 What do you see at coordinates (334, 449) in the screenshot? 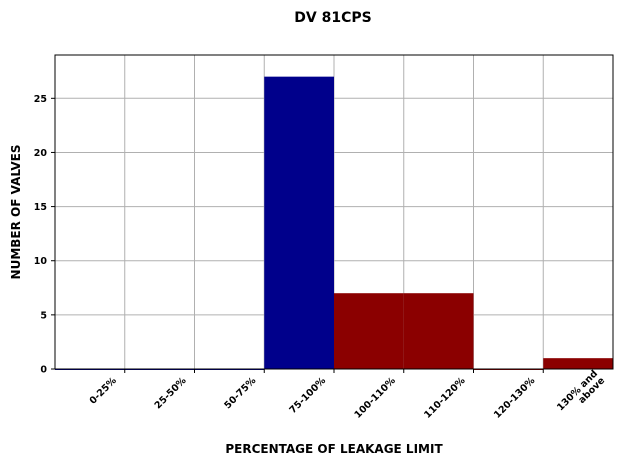
I see `x-axis-label: PERCENTAGE OF LEAKAGE LIMIT` at bounding box center [334, 449].